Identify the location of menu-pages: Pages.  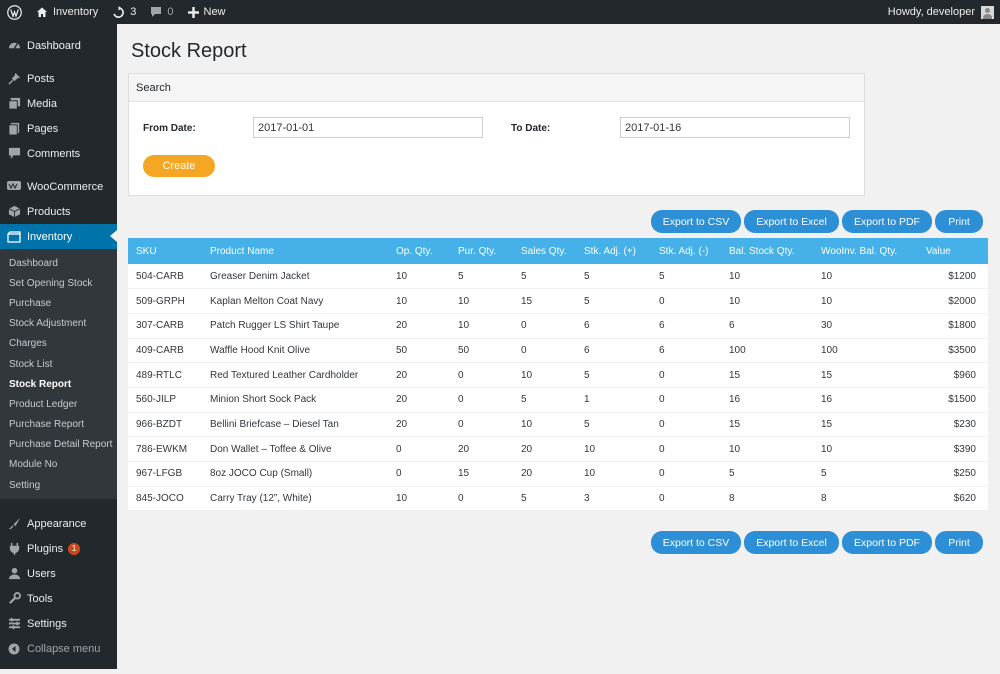
(58, 128).